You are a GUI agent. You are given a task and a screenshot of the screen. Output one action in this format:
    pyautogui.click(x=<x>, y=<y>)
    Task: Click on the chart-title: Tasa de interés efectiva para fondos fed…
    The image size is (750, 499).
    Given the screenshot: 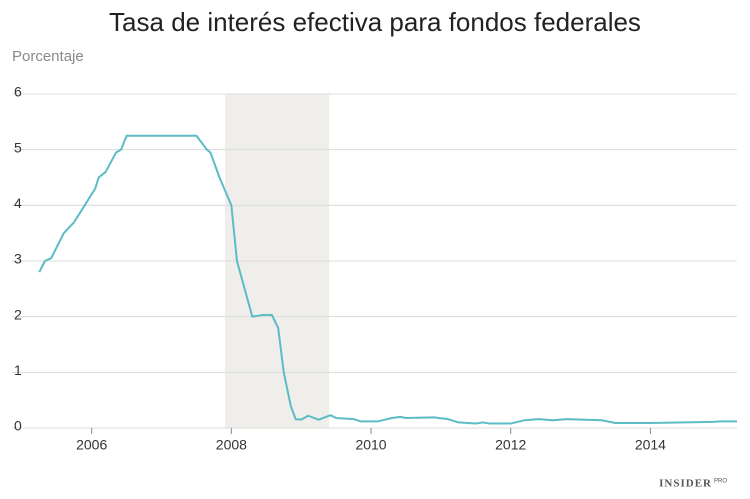 What is the action you would take?
    pyautogui.click(x=375, y=22)
    